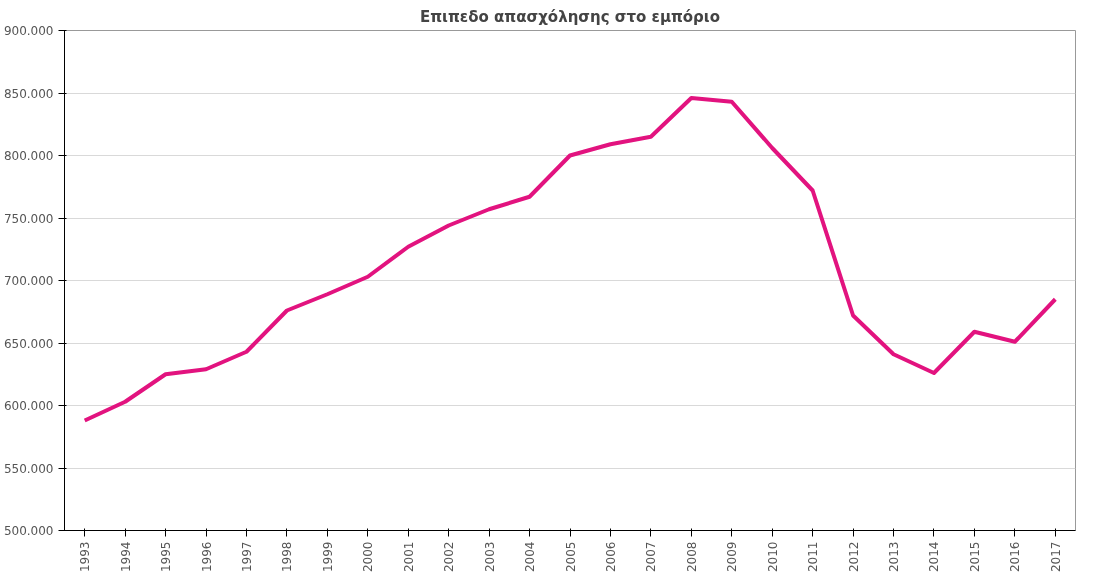 The image size is (1105, 583). What do you see at coordinates (570, 16) in the screenshot?
I see `chart-title: Επιπεδο απασχόλησης στο εμπόριο` at bounding box center [570, 16].